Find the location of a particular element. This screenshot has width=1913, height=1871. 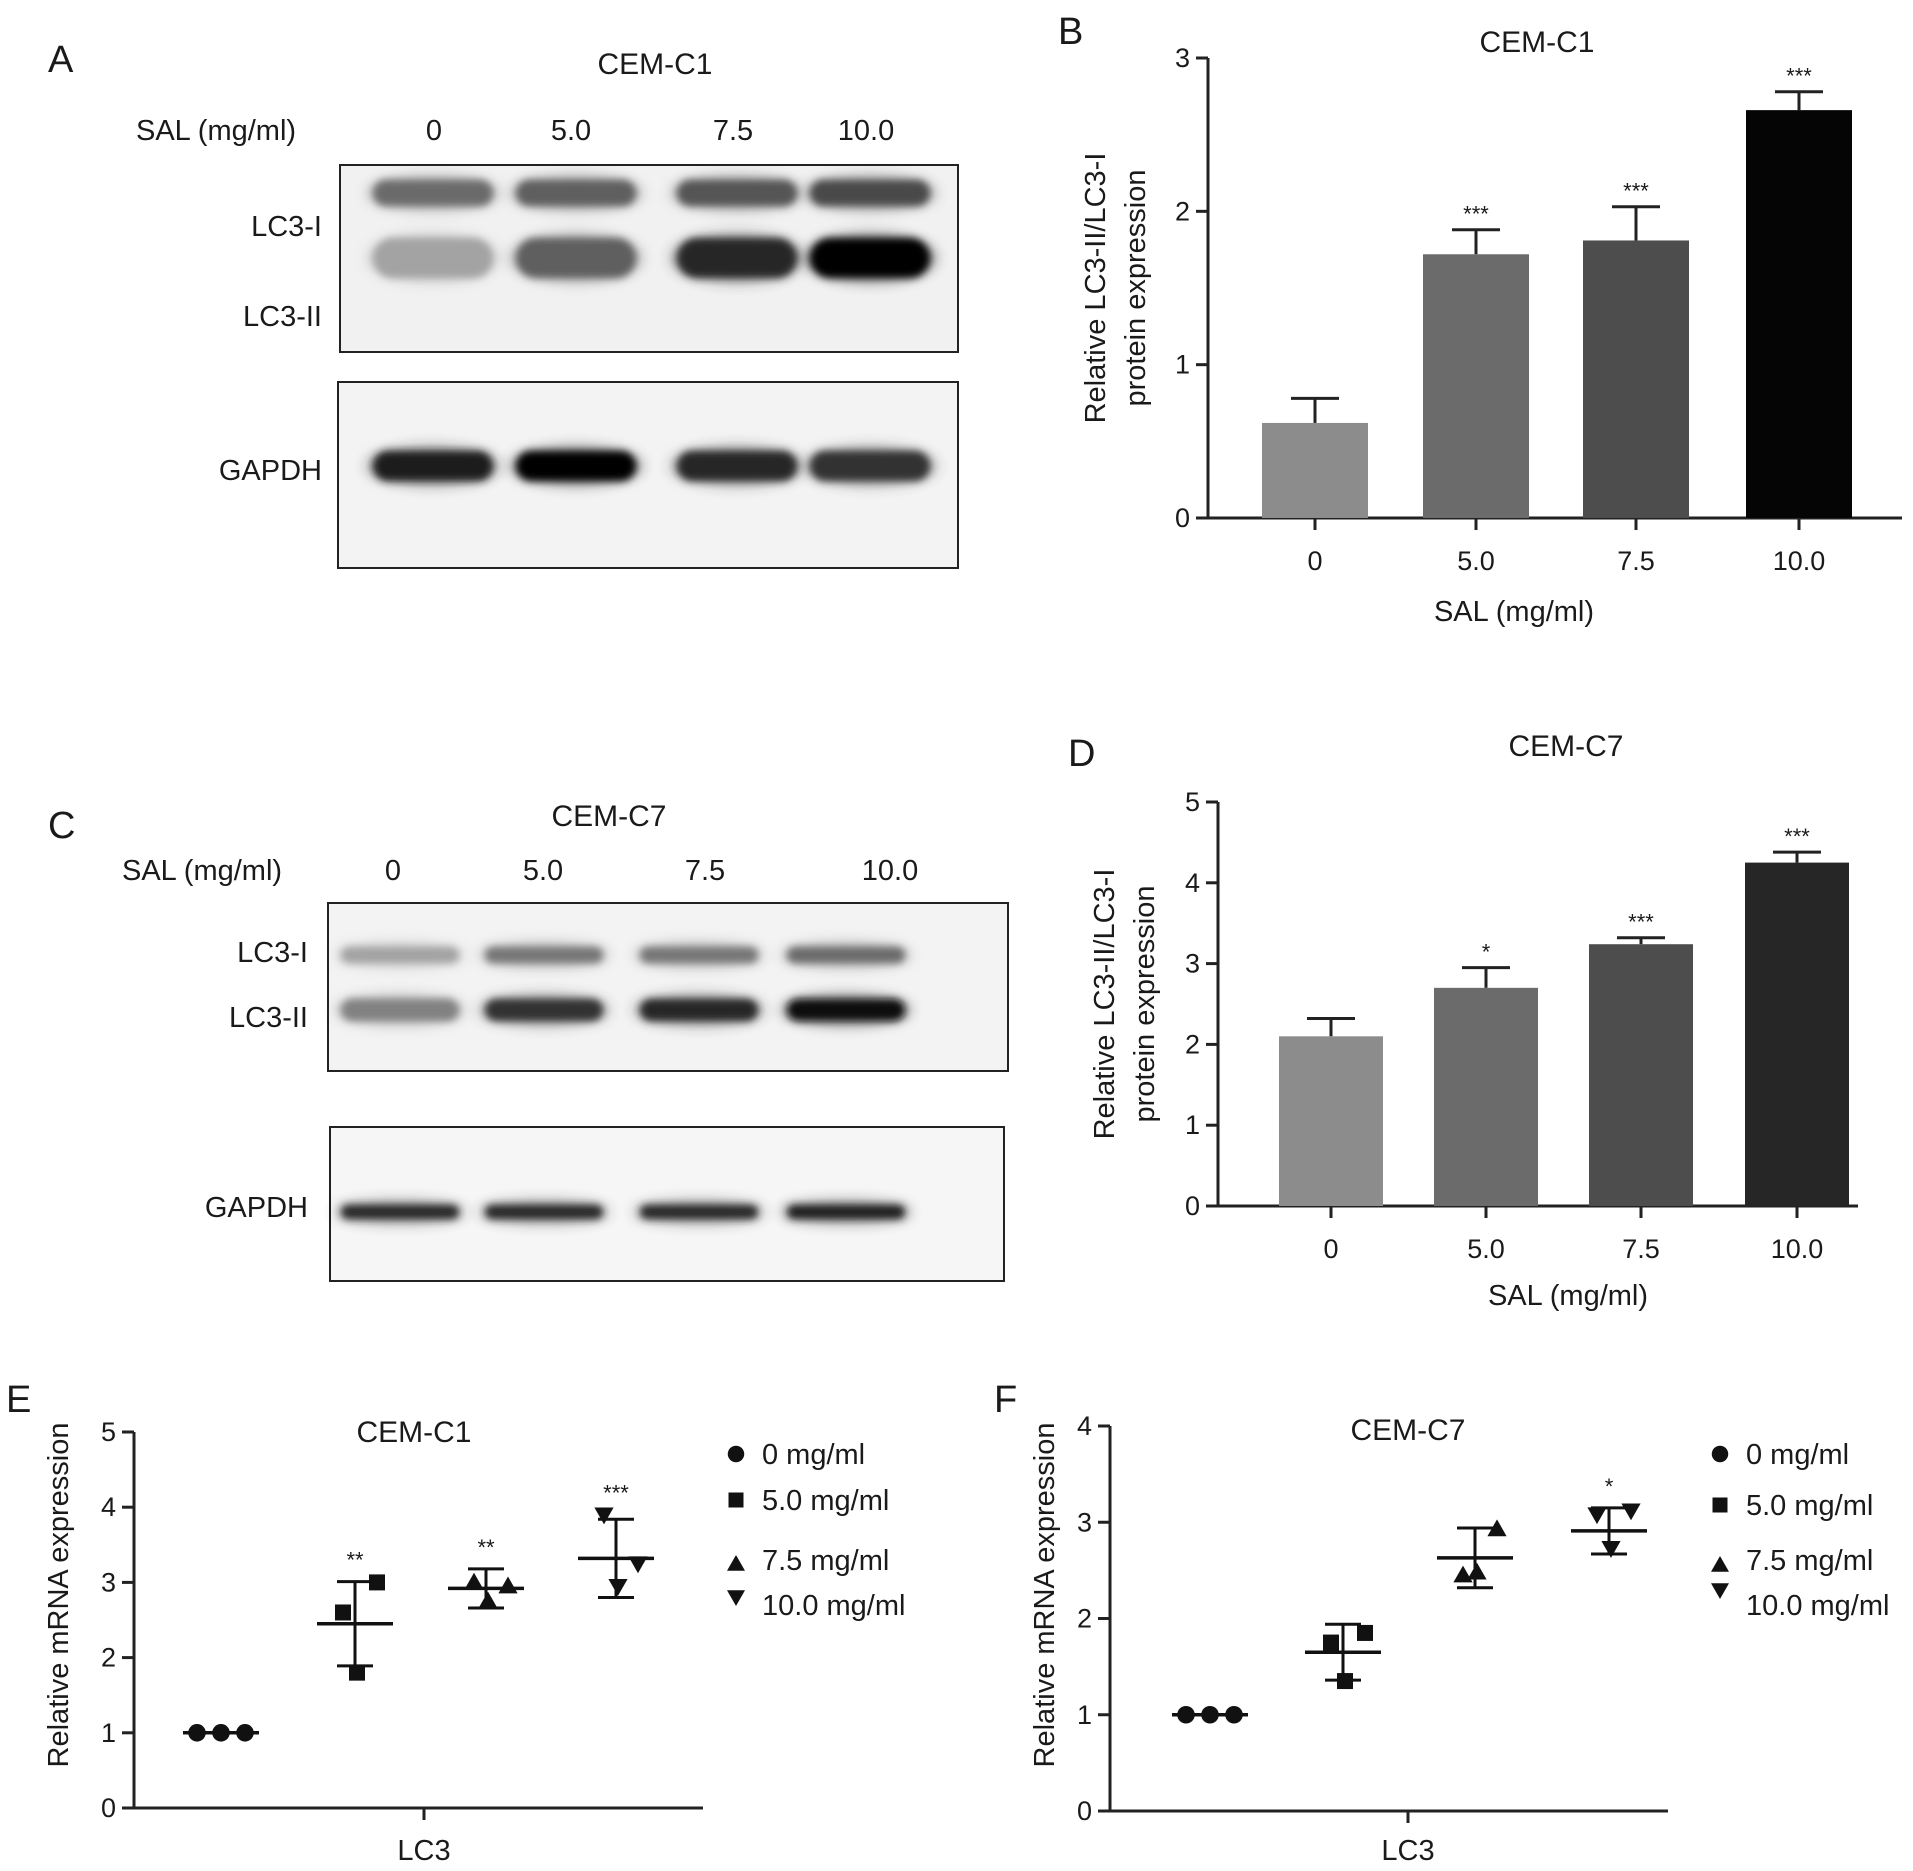

chart-d-title: CEM-C7 is located at coordinates (1565, 746).